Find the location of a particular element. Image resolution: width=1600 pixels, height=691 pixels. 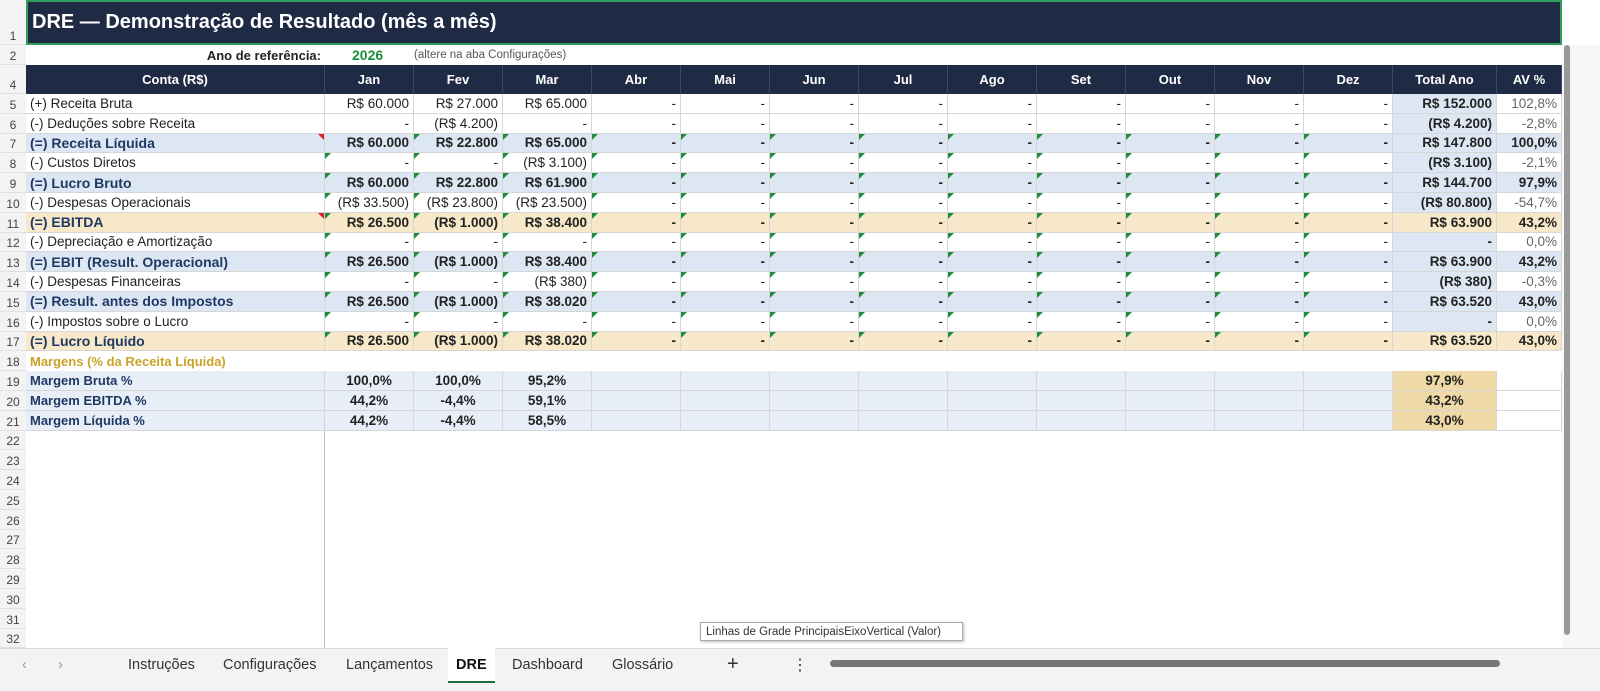

sheet-tab: DRE is located at coordinates (471, 665).